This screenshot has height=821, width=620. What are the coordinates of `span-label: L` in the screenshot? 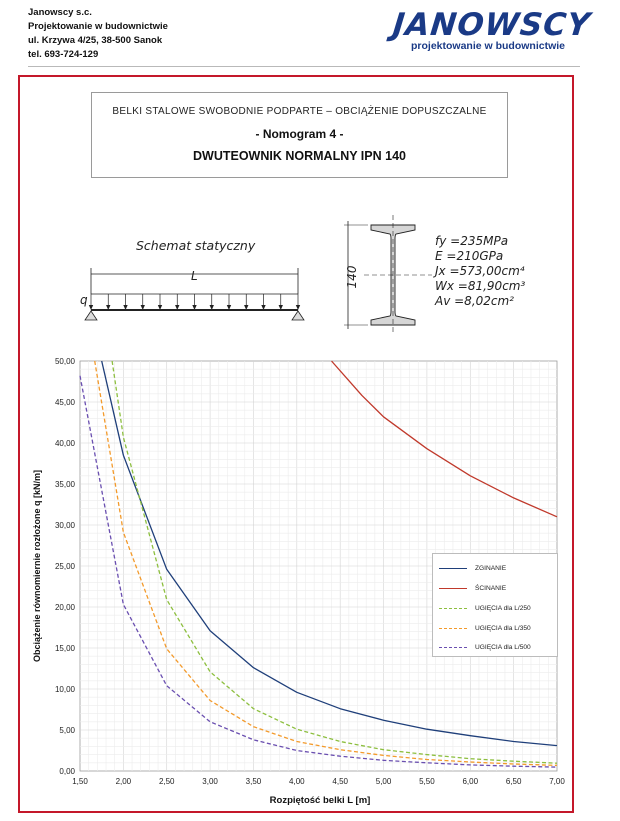 It's located at (194, 276).